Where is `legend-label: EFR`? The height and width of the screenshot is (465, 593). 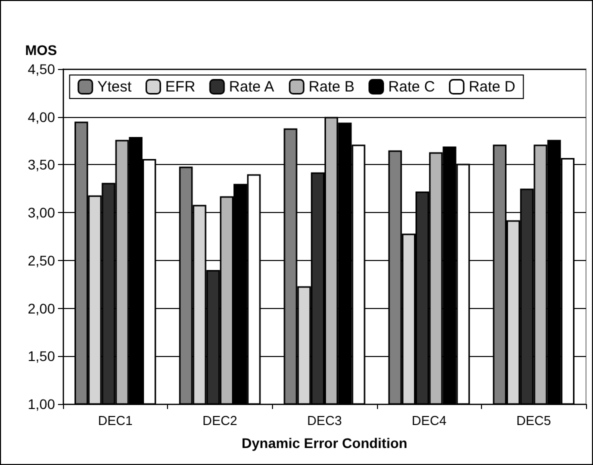
legend-label: EFR is located at coordinates (180, 87).